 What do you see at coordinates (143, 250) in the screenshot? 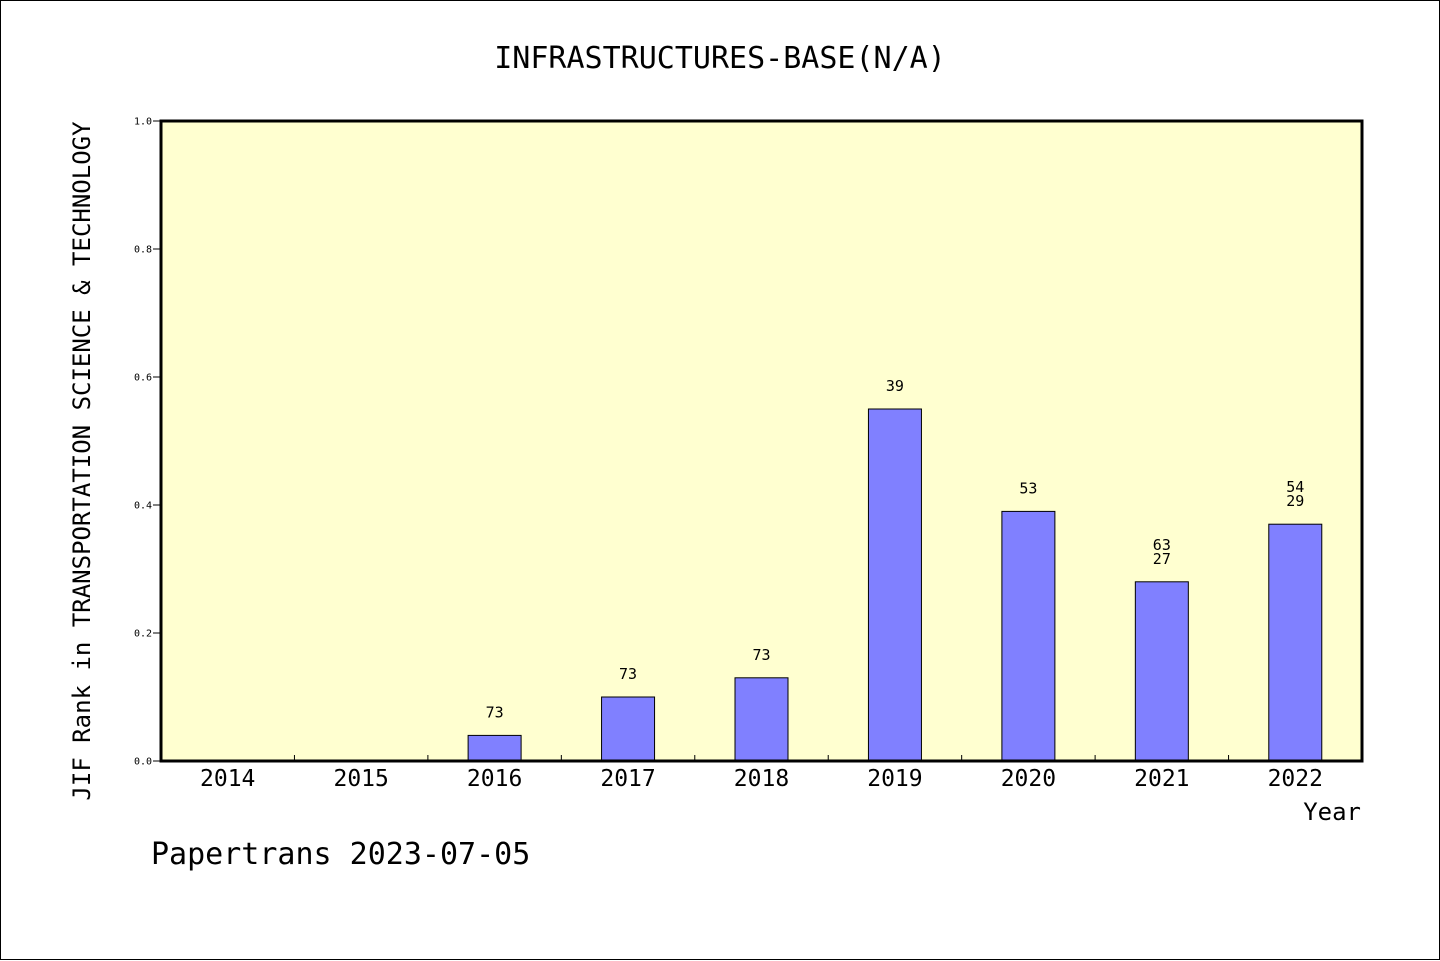
I see `y-tick-label: 0.8` at bounding box center [143, 250].